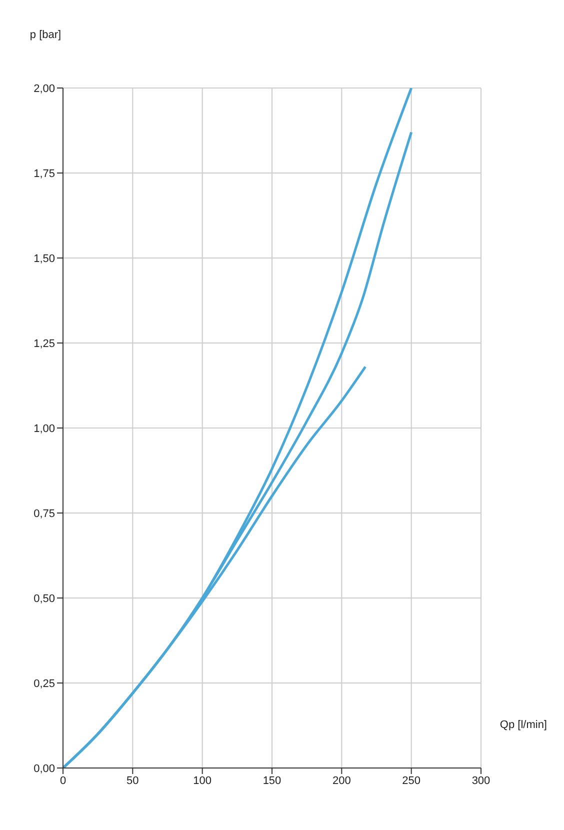 The width and height of the screenshot is (564, 830). I want to click on y-tick-label: 0,25, so click(44, 684).